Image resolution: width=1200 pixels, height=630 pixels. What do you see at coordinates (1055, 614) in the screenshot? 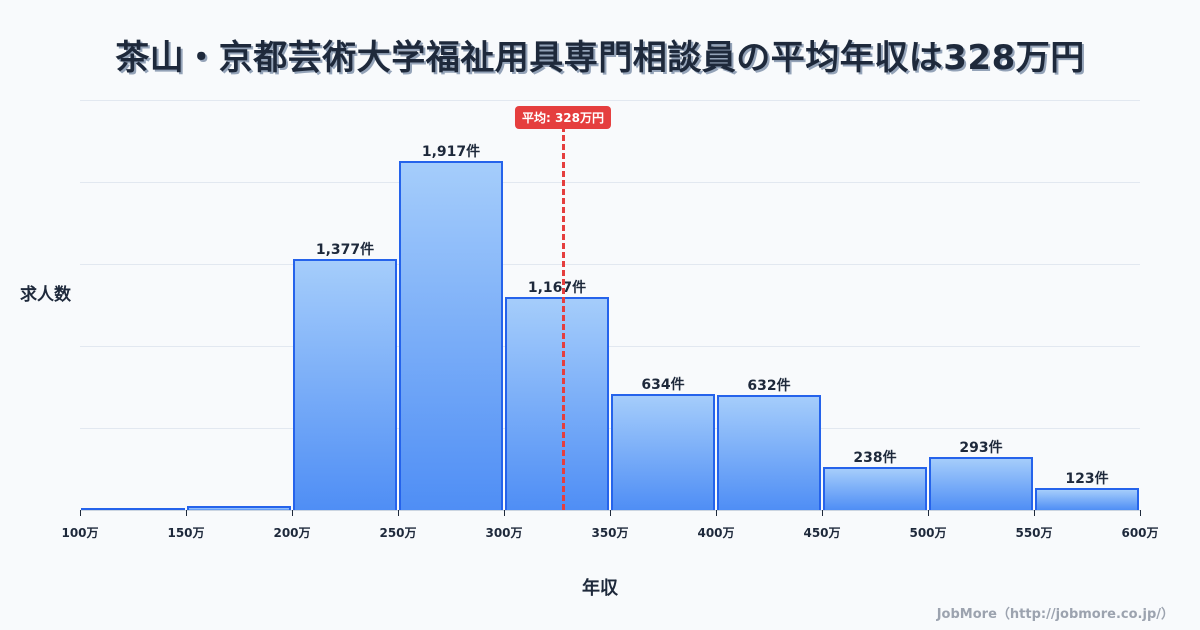
I see `source-credit: JobMore（http://jobmore.co.jp/）` at bounding box center [1055, 614].